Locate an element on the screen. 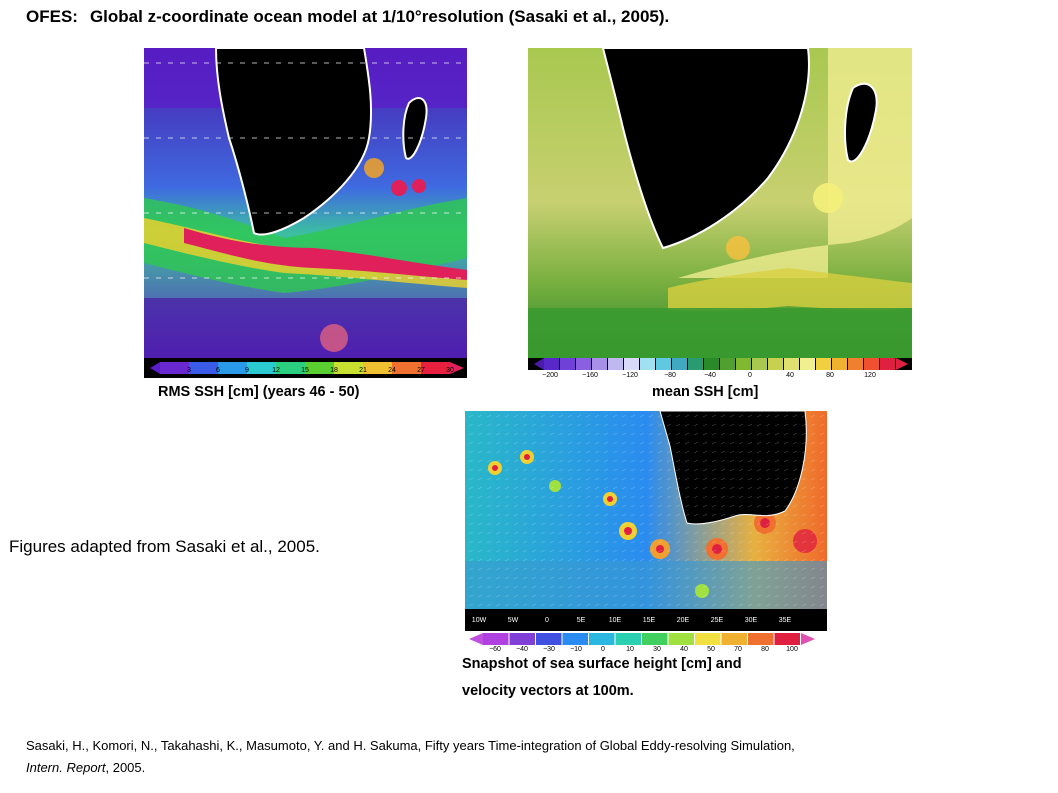  rms-colorbar-tick: 27 is located at coordinates (421, 370).